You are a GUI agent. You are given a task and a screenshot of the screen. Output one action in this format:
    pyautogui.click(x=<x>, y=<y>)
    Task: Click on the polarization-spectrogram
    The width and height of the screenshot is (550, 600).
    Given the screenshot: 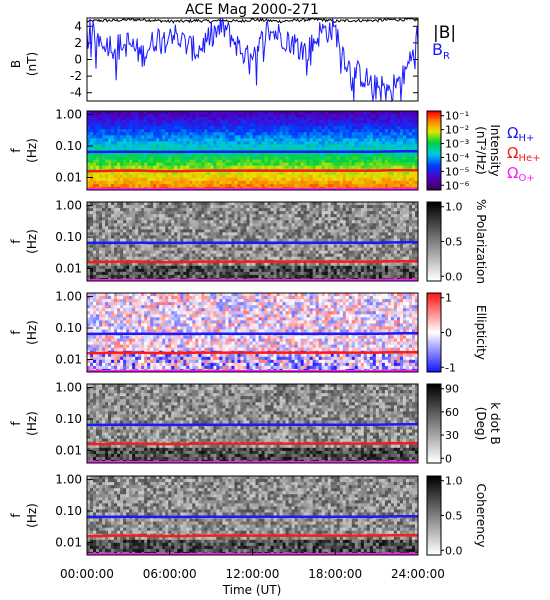 What is the action you would take?
    pyautogui.click(x=253, y=242)
    